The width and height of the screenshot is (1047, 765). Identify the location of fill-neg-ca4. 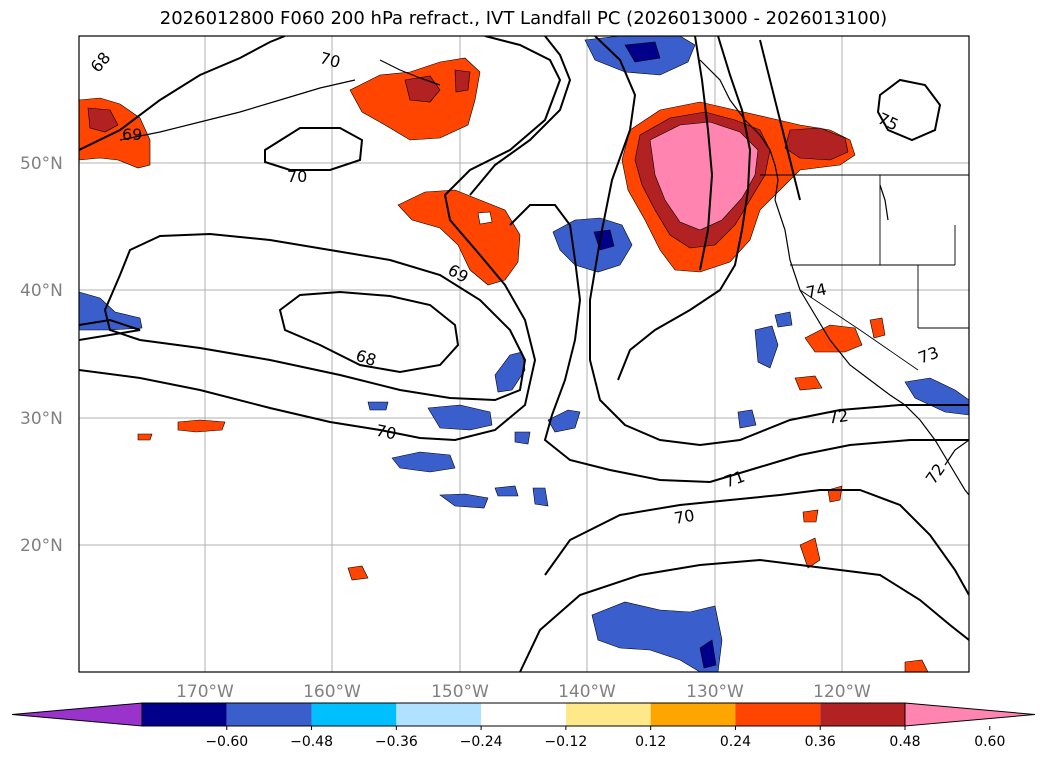
(747, 419).